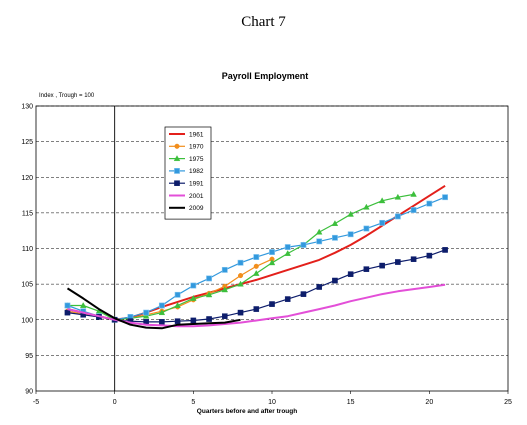 This screenshot has width=527, height=425. What do you see at coordinates (196, 159) in the screenshot?
I see `legend-label: 1975` at bounding box center [196, 159].